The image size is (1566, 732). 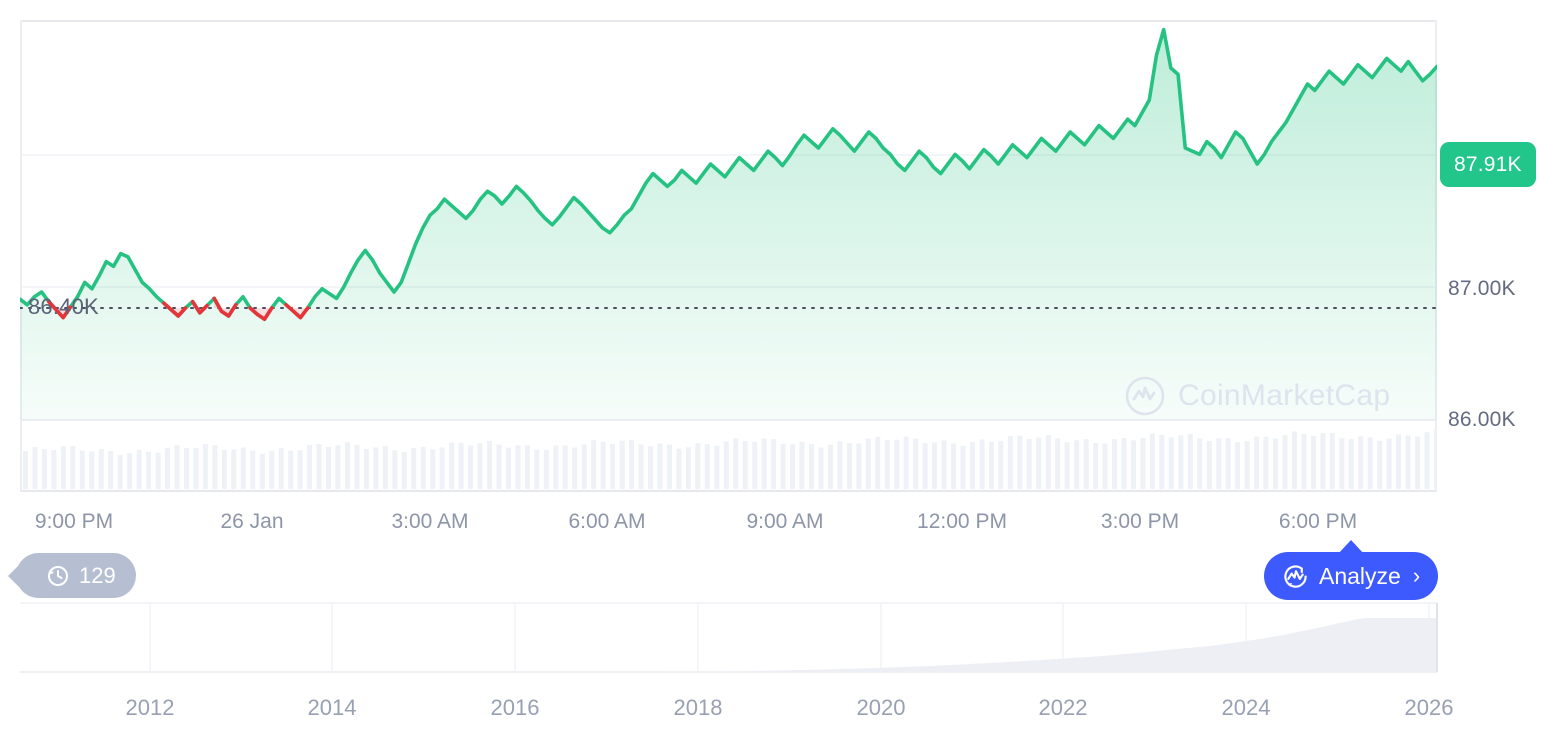 I want to click on navigator-x-axis-tick: 2022, so click(x=1063, y=707).